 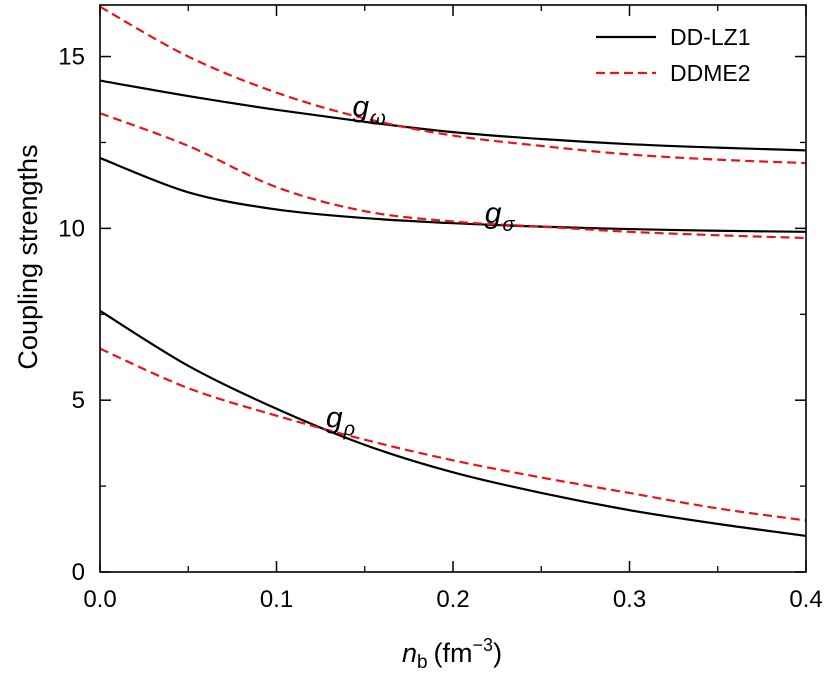 What do you see at coordinates (71, 57) in the screenshot?
I see `y-tick-label: 15` at bounding box center [71, 57].